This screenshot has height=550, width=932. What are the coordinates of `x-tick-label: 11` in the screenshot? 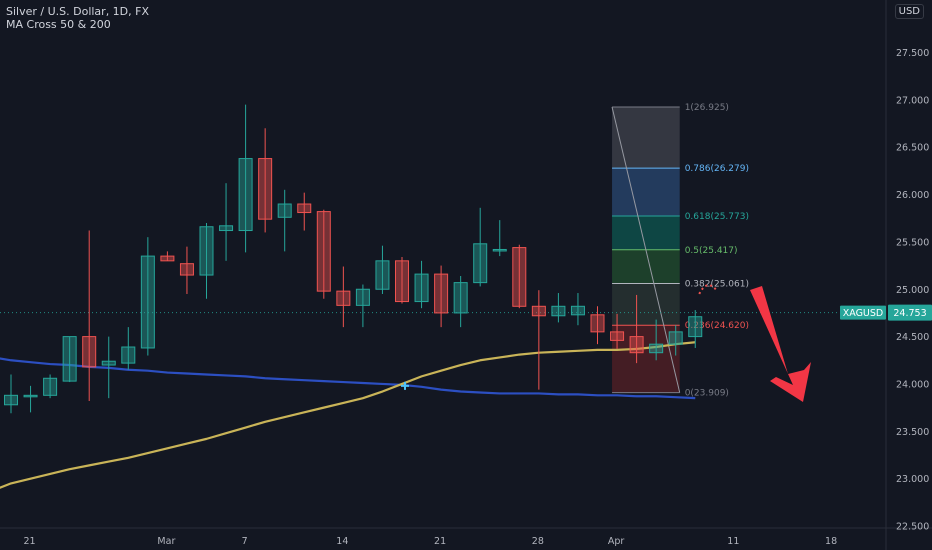 It's located at (733, 541).